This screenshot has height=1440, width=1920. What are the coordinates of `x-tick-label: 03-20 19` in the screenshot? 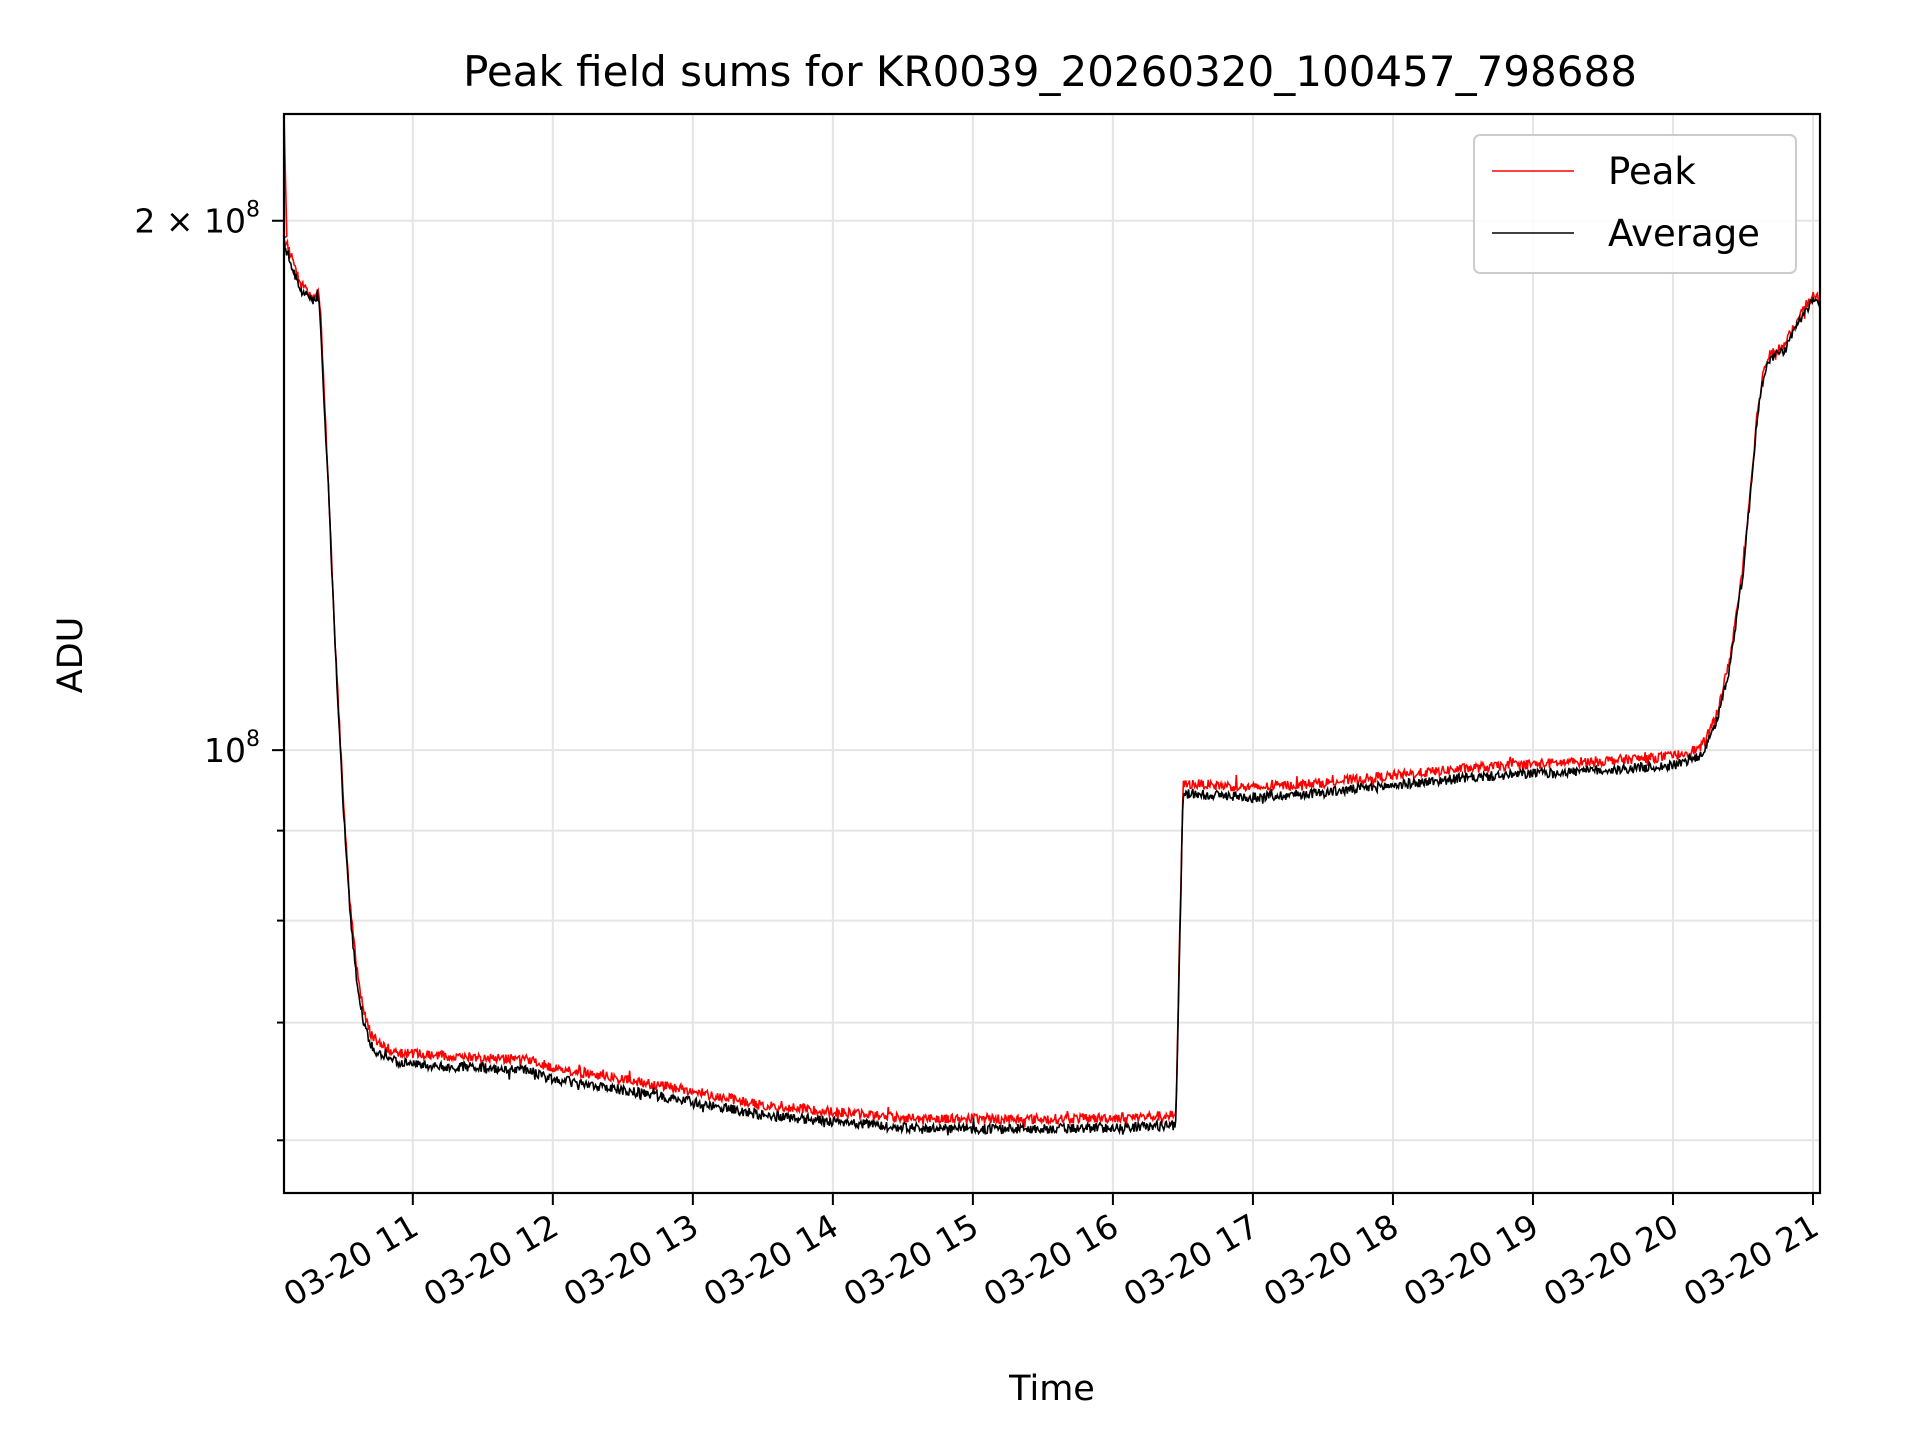 It's located at (1471, 1260).